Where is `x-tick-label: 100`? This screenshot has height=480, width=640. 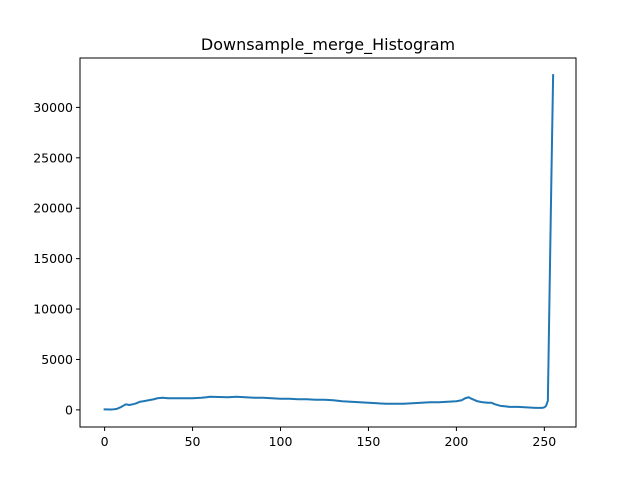 x-tick-label: 100 is located at coordinates (281, 441).